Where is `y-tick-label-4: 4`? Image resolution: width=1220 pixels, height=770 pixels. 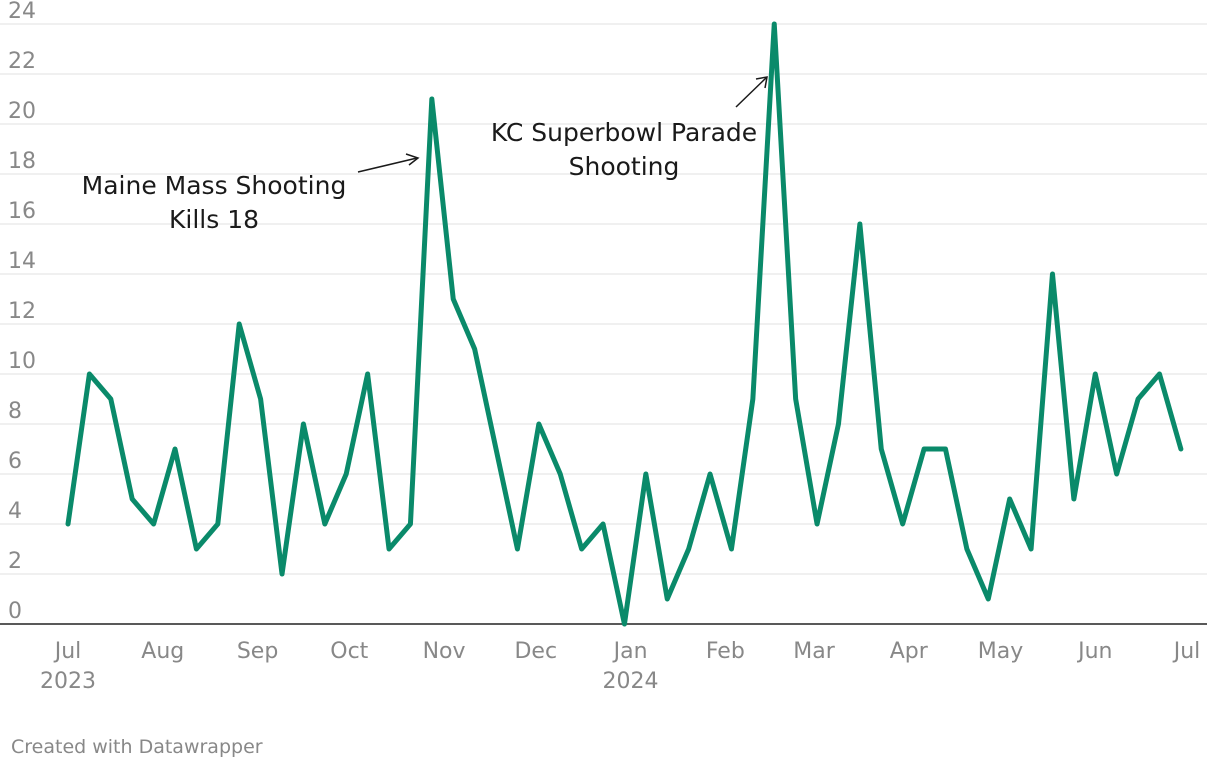 y-tick-label-4: 4 is located at coordinates (15, 511).